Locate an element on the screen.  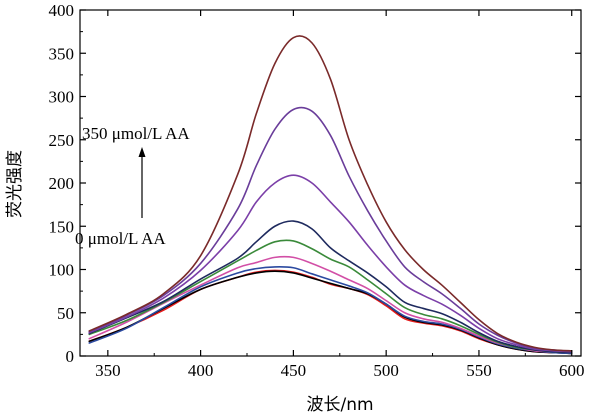
annotation-top: 350 μmol/L AA is located at coordinates (136, 133).